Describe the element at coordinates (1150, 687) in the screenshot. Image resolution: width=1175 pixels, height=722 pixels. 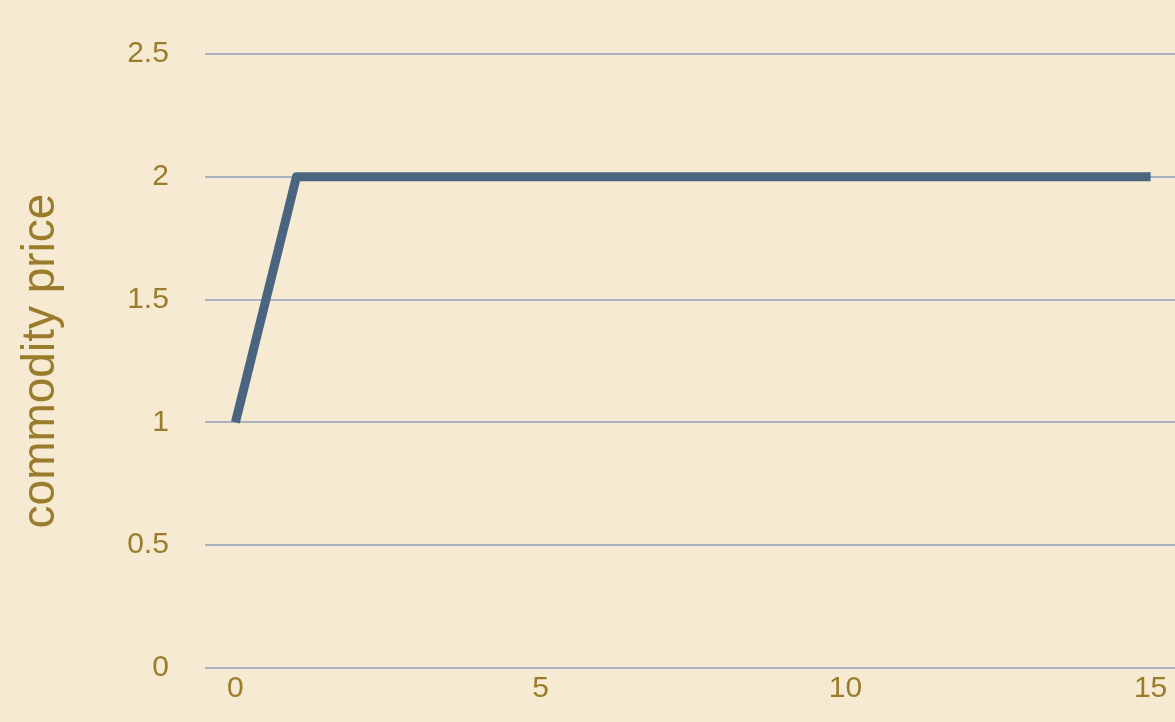
I see `x-tick-label: 15` at that location.